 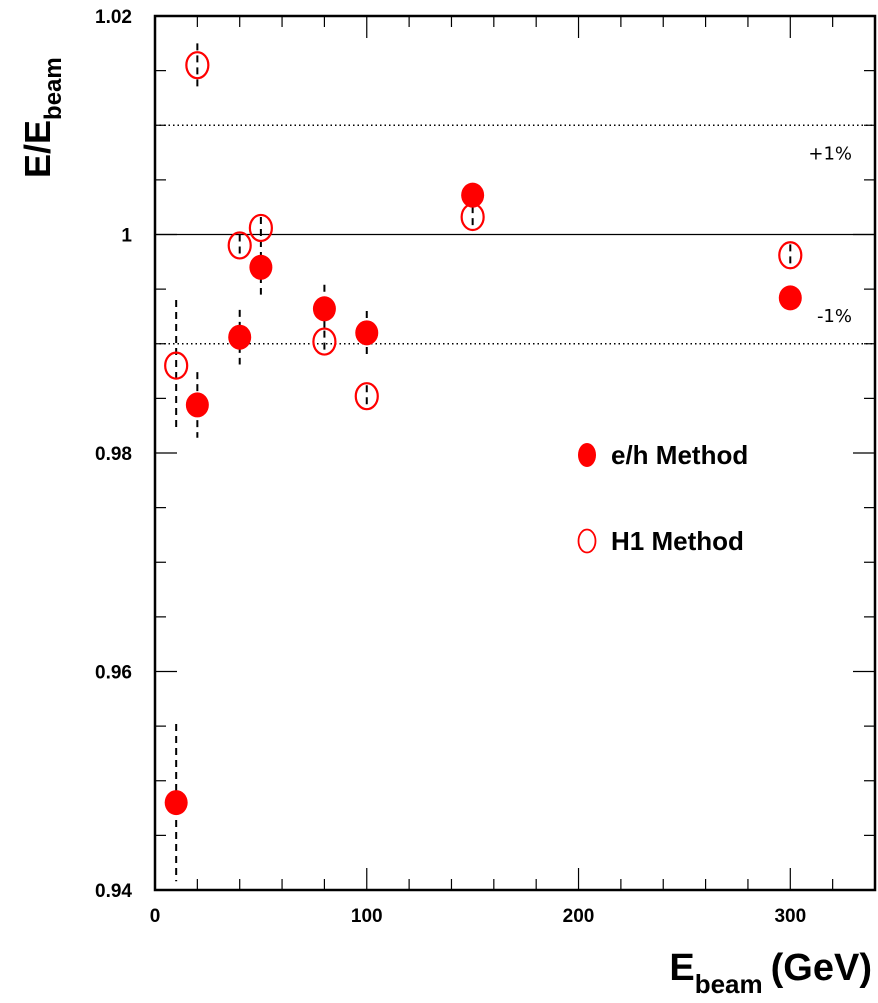 I want to click on x-tick-labels: 0 100 200 300, so click(x=478, y=916).